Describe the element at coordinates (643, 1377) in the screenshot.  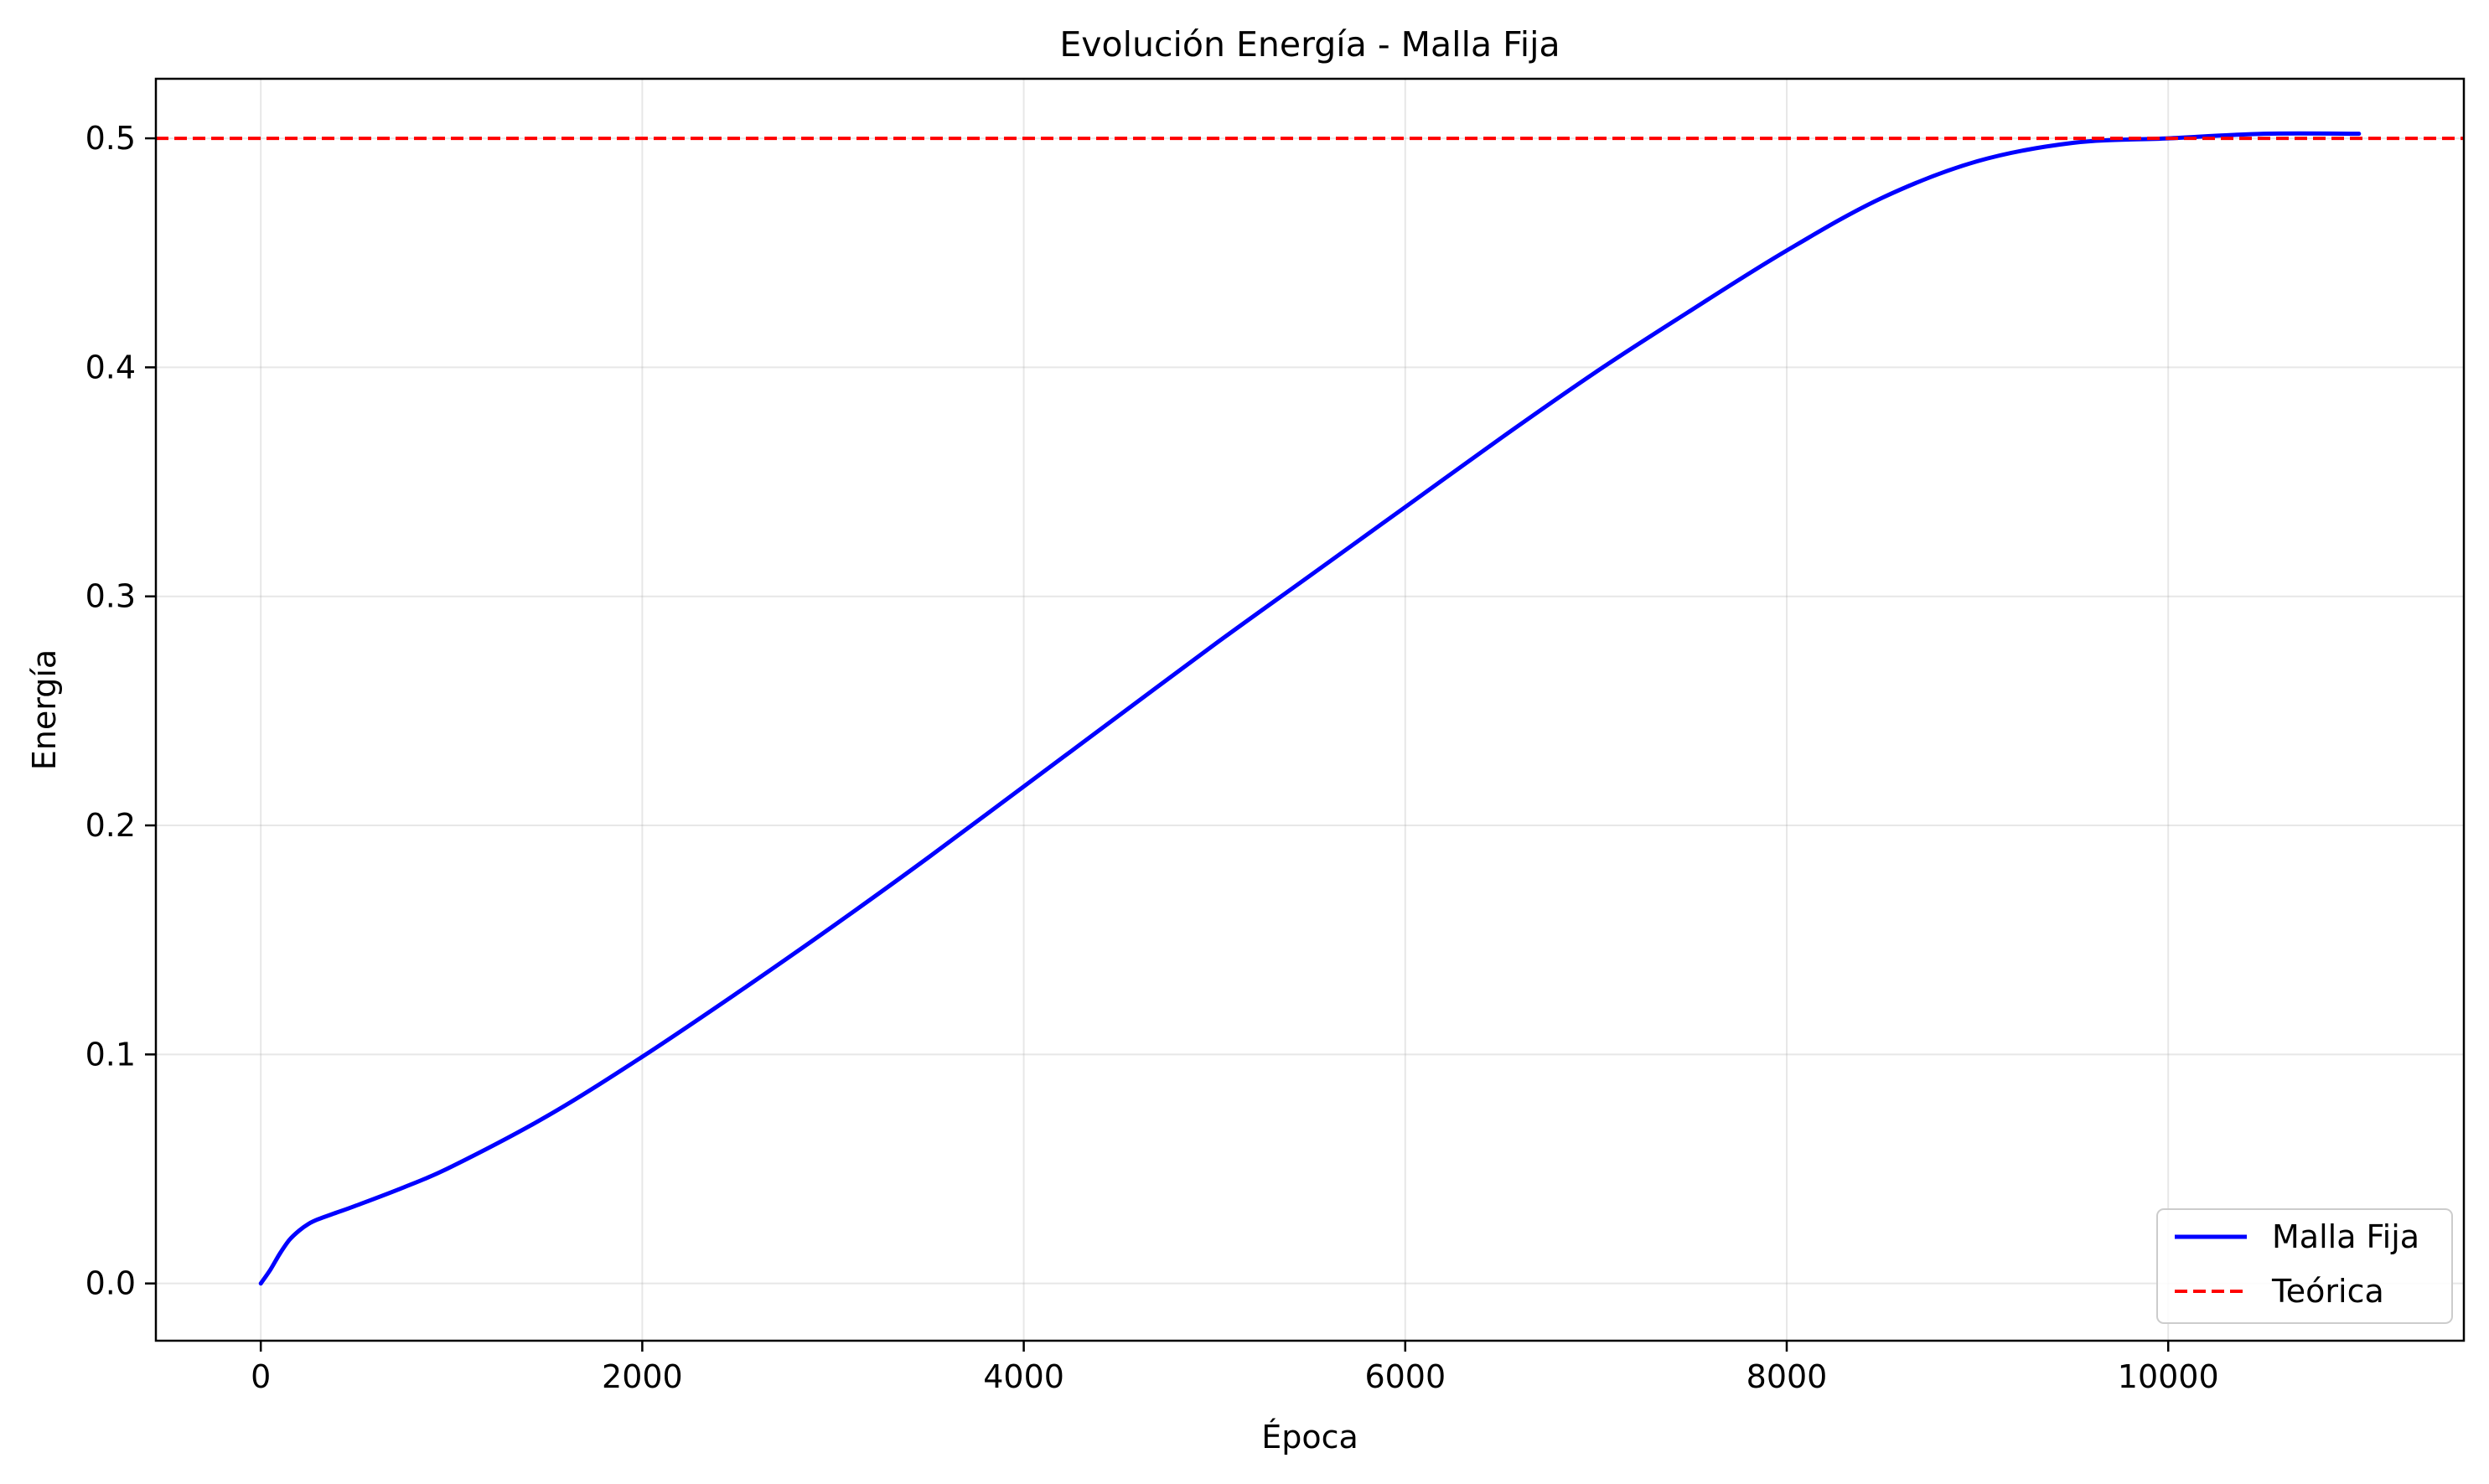
I see `x-tick-label: 2000` at that location.